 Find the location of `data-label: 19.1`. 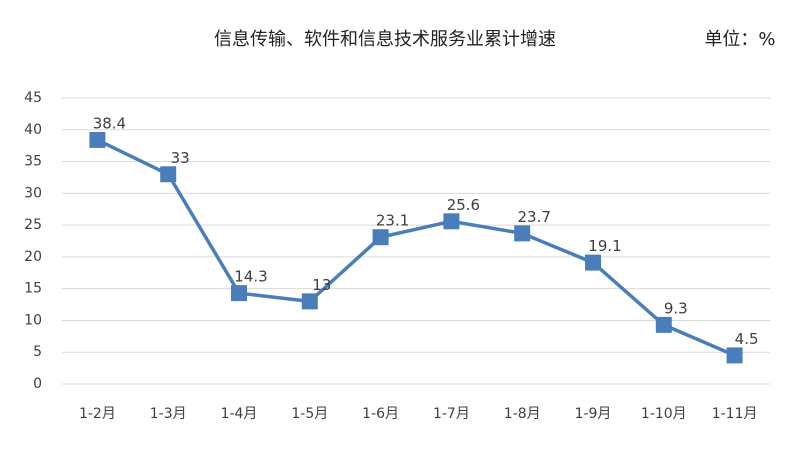

data-label: 19.1 is located at coordinates (604, 246).